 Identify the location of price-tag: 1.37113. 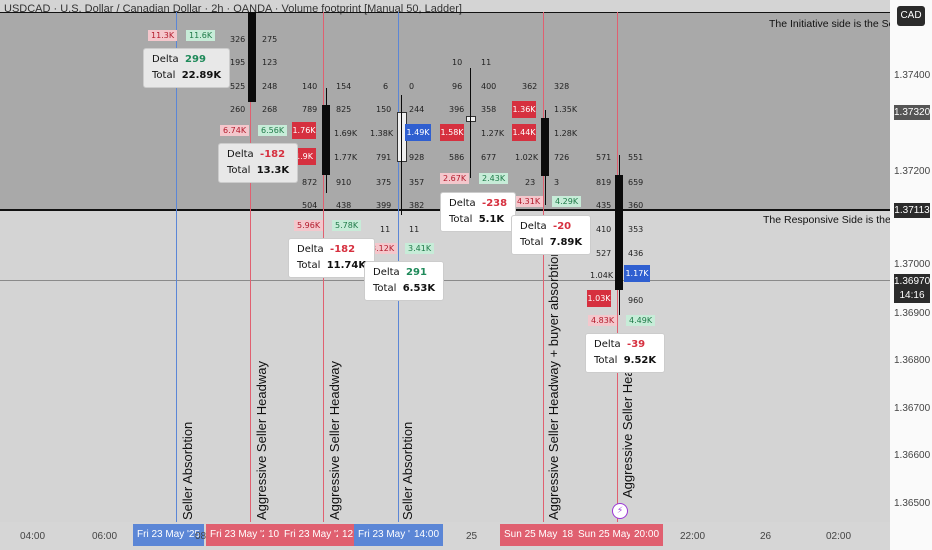
(912, 210).